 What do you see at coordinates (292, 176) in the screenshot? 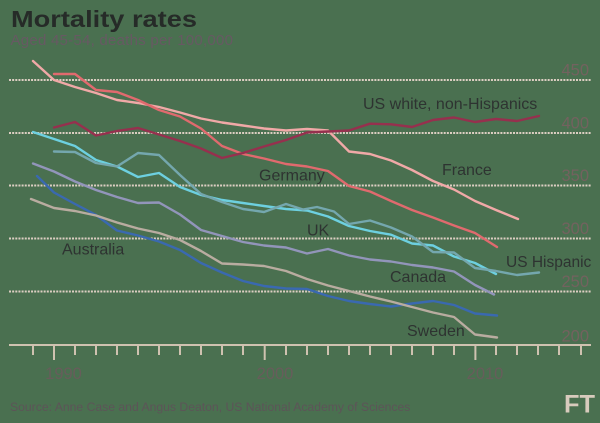
I see `svg-text: Germany` at bounding box center [292, 176].